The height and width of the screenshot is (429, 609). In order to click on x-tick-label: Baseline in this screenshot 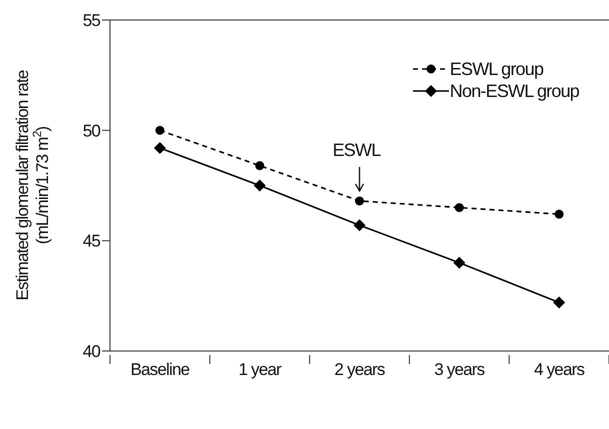, I will do `click(160, 369)`.